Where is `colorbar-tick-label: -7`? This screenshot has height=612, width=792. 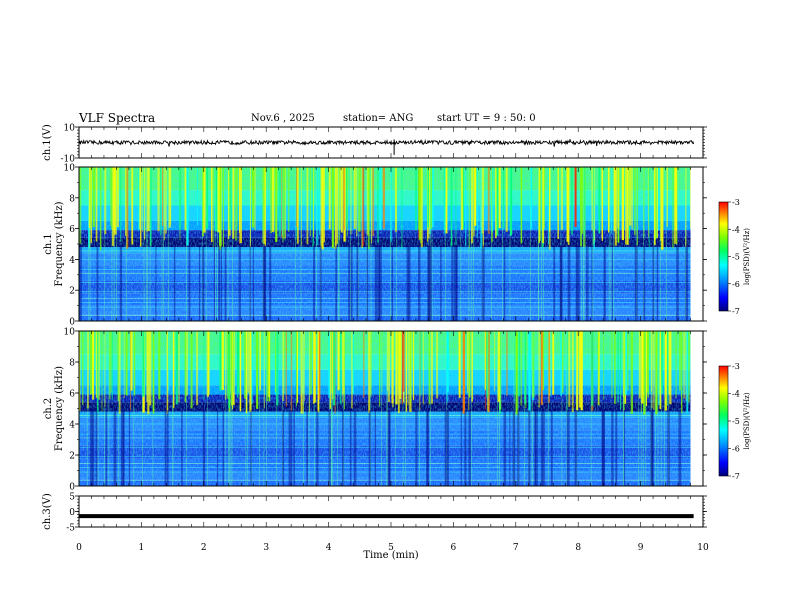
colorbar-tick-label: -7 is located at coordinates (736, 476).